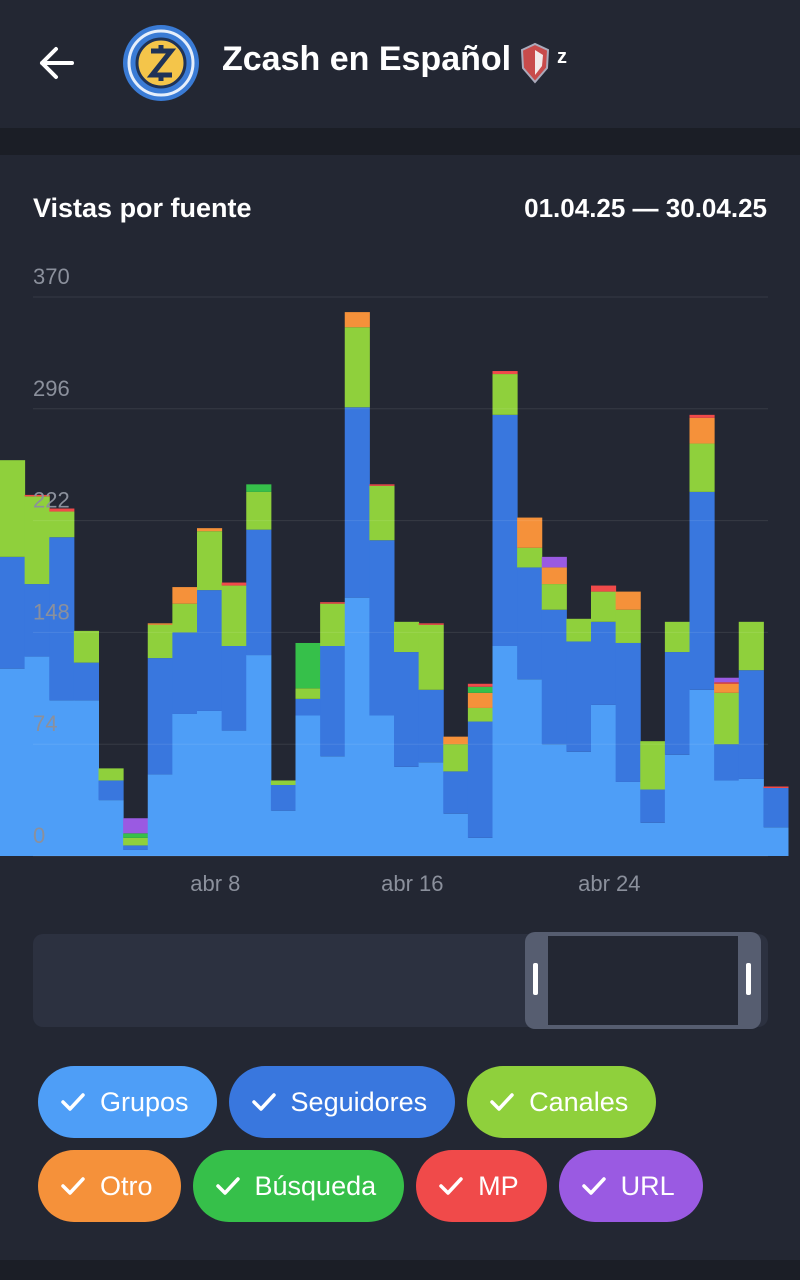  I want to click on legend-label: URL, so click(647, 1185).